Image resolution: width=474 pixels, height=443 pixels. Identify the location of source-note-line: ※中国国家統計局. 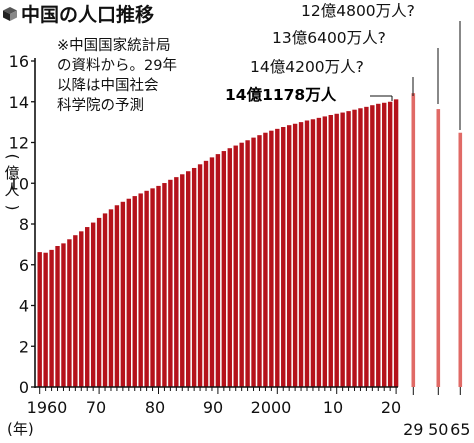
(114, 46).